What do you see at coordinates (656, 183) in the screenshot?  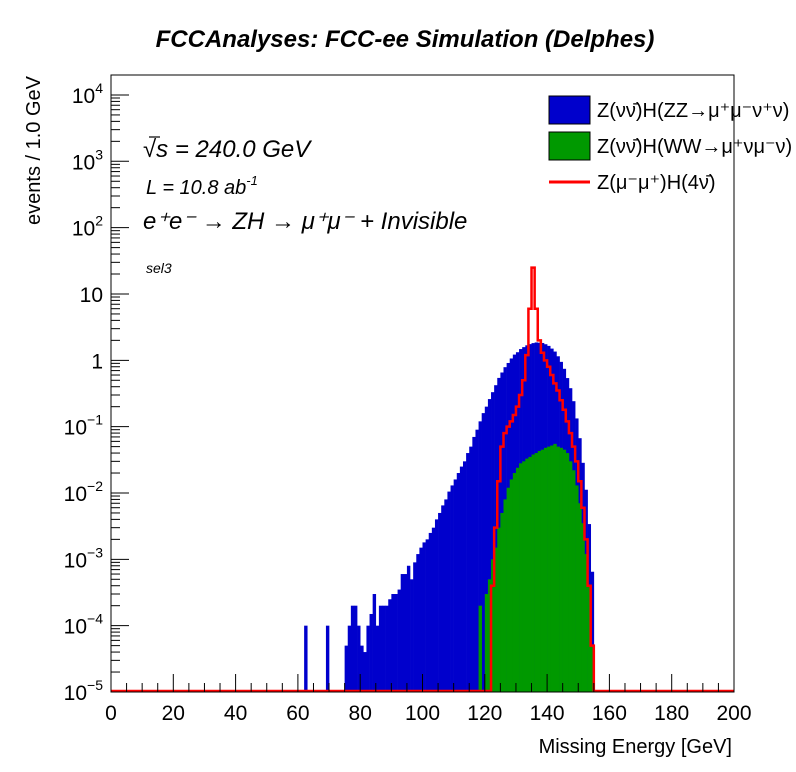 I see `legend-label: Z(μ⁻μ⁺)H(4ν̄)` at bounding box center [656, 183].